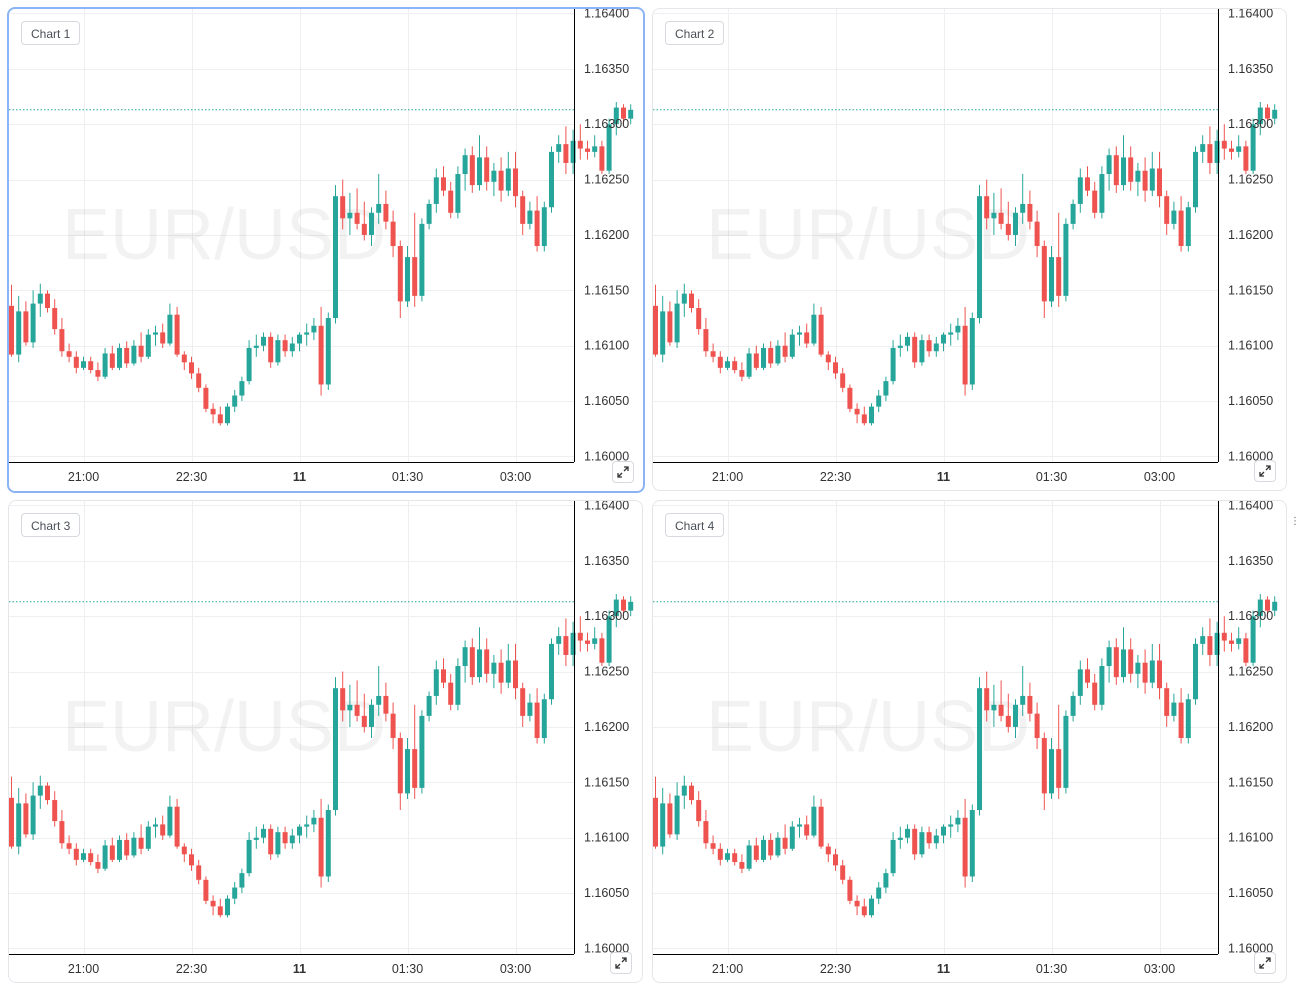  What do you see at coordinates (299, 969) in the screenshot?
I see `time-tick-label: 11` at bounding box center [299, 969].